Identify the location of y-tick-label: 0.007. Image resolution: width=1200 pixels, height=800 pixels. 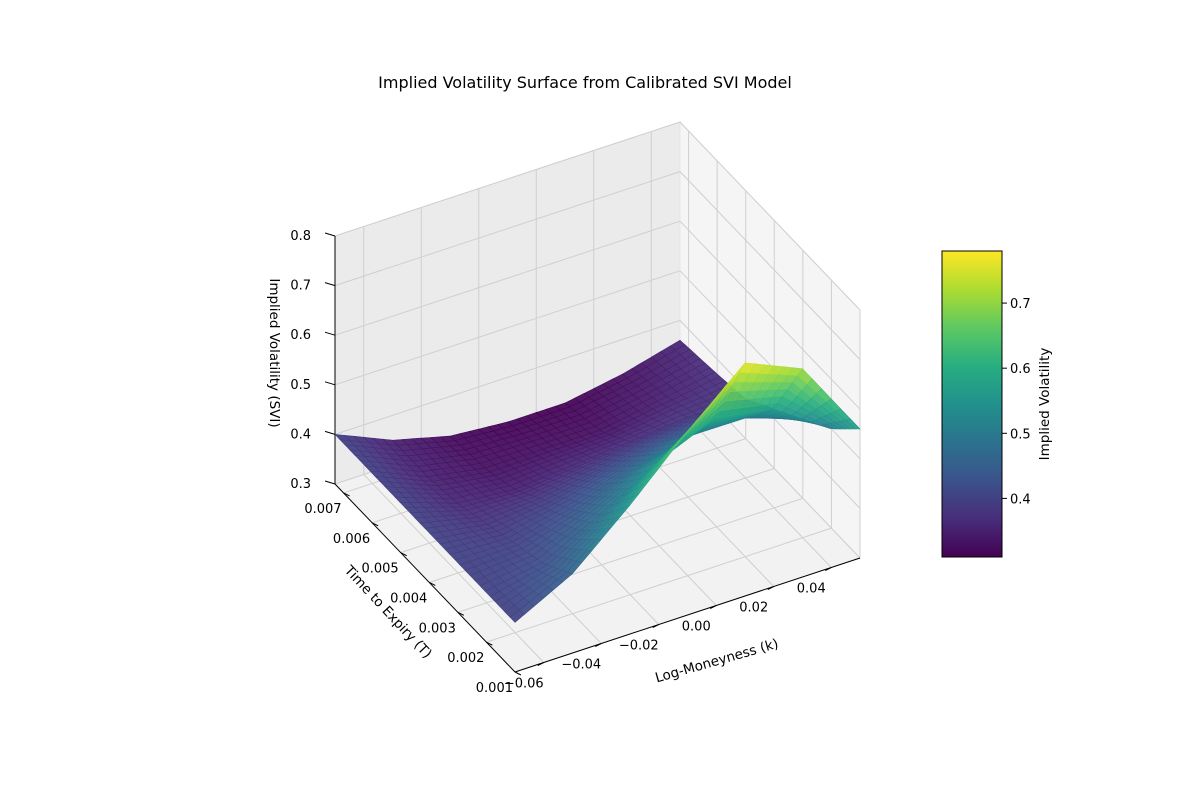
(322, 509).